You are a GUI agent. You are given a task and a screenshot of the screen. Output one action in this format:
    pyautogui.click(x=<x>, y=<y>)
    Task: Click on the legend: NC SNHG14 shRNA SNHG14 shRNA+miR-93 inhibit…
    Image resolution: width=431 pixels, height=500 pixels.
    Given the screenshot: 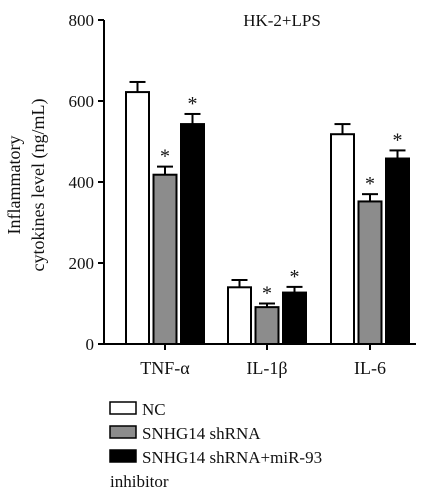 What is the action you would take?
    pyautogui.click(x=215, y=445)
    